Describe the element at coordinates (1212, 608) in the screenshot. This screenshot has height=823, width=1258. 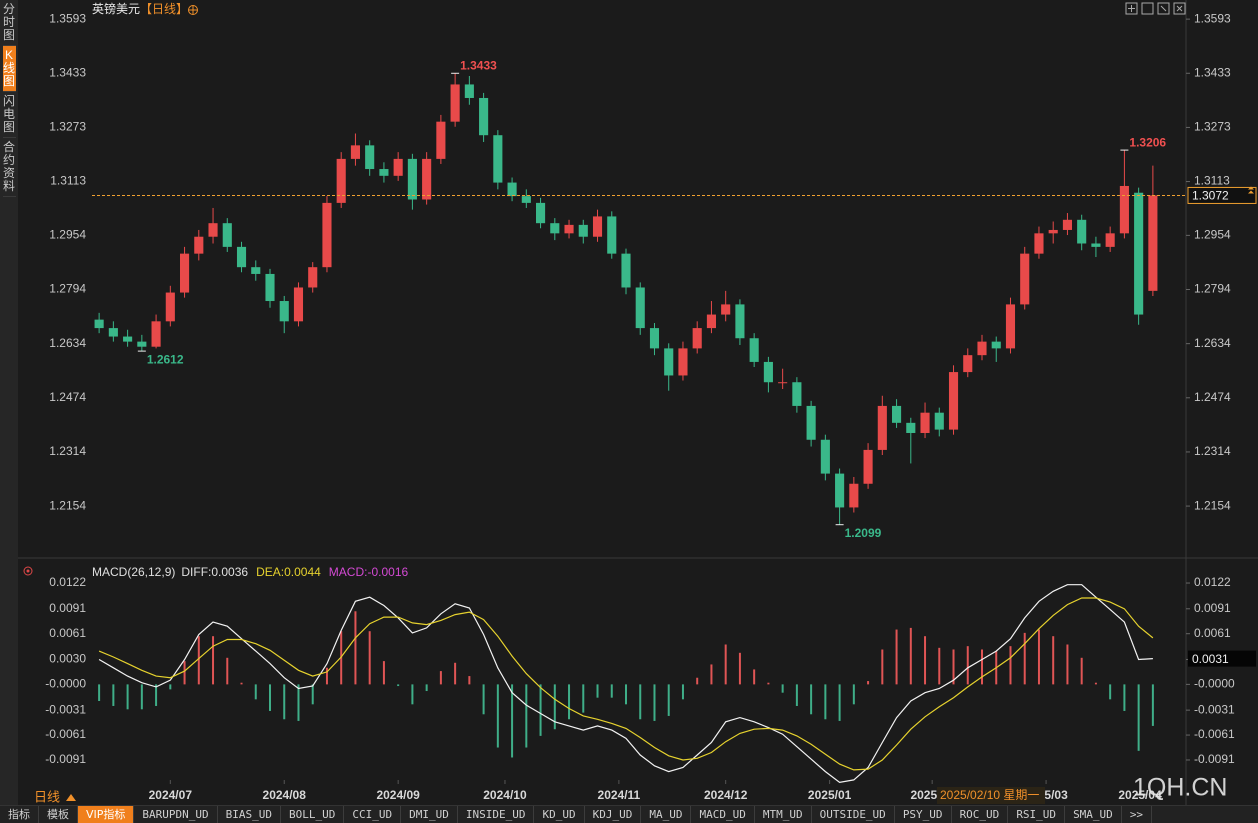
I see `y-tick-label-right: 0.0091` at that location.